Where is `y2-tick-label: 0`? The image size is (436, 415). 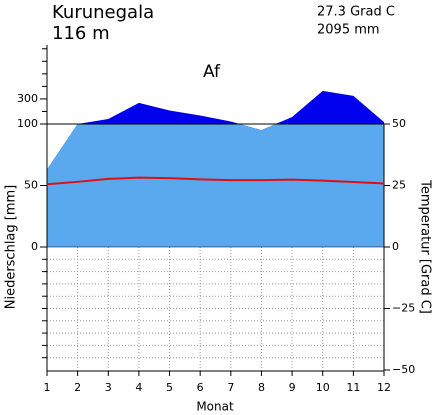 y2-tick-label: 0 is located at coordinates (395, 246).